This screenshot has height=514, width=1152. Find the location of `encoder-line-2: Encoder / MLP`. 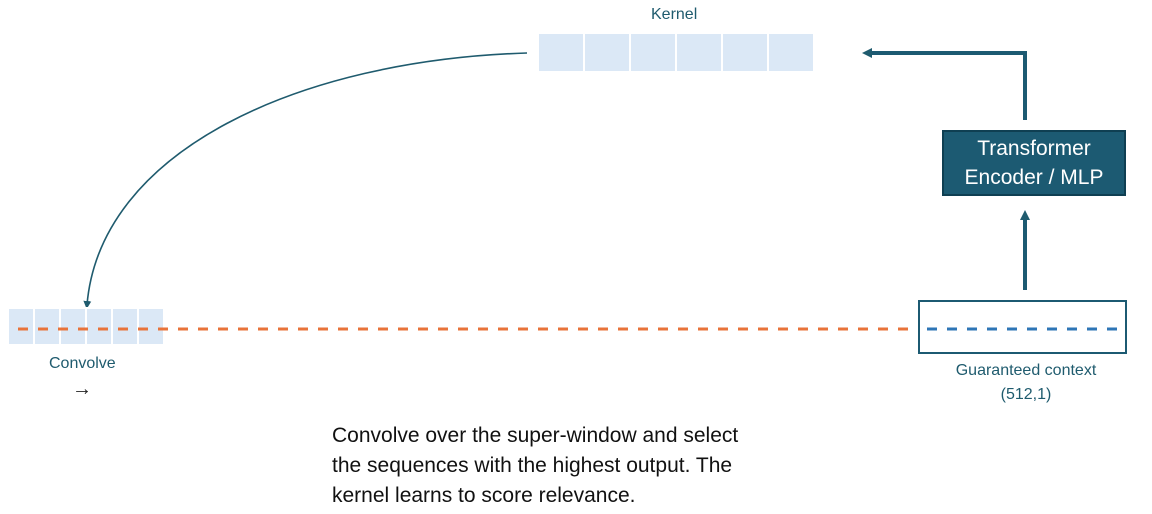

encoder-line-2: Encoder / MLP is located at coordinates (1034, 177).